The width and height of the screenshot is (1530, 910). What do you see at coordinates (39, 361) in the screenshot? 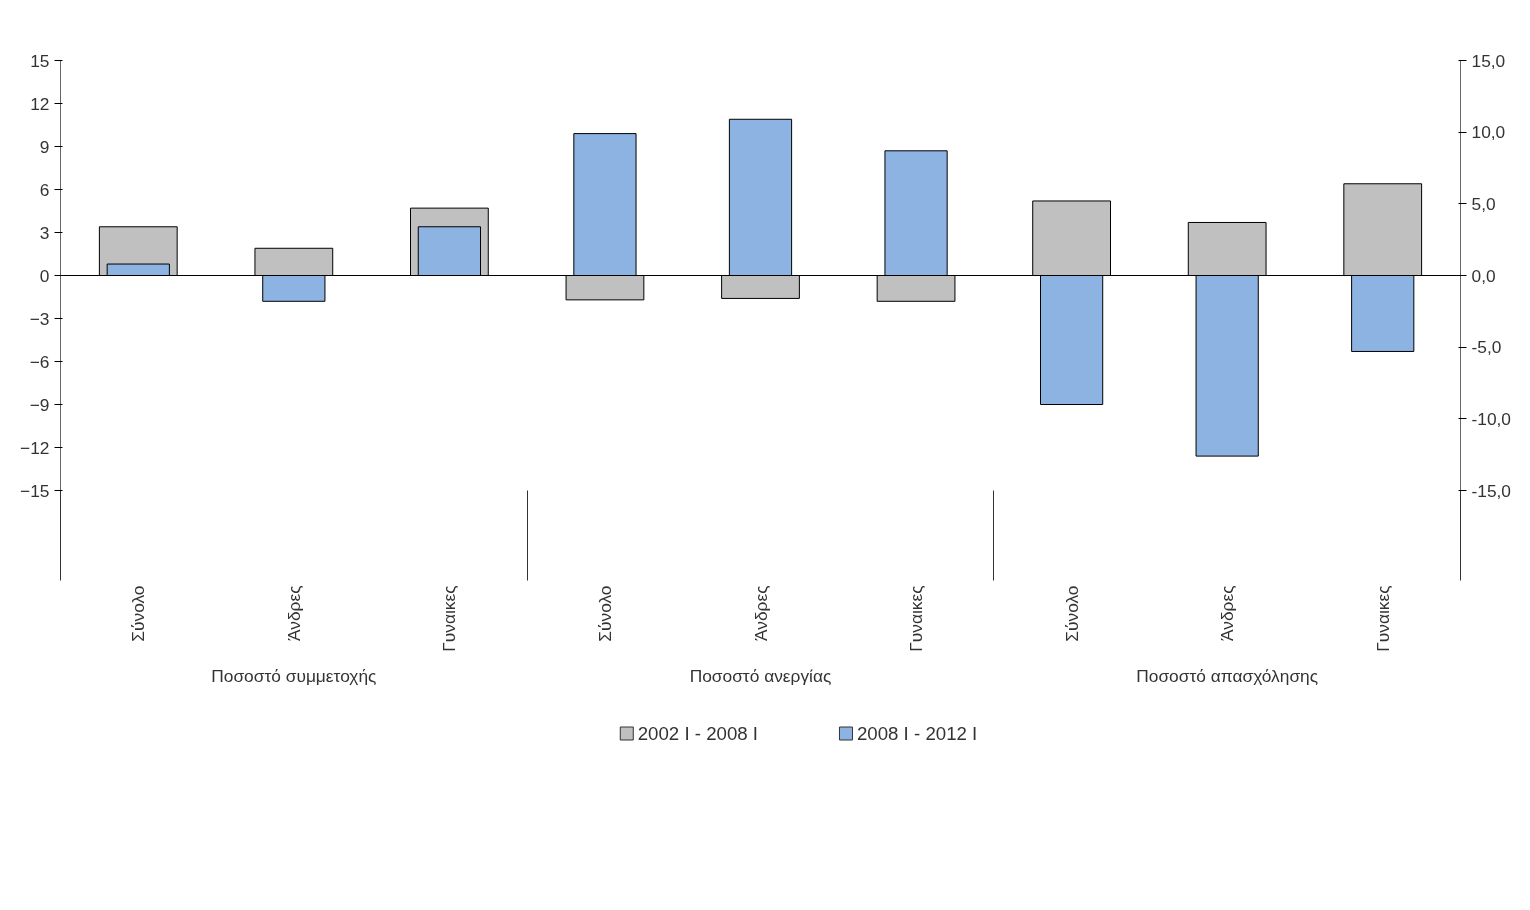
I see `y-tick-label: −6` at bounding box center [39, 361].